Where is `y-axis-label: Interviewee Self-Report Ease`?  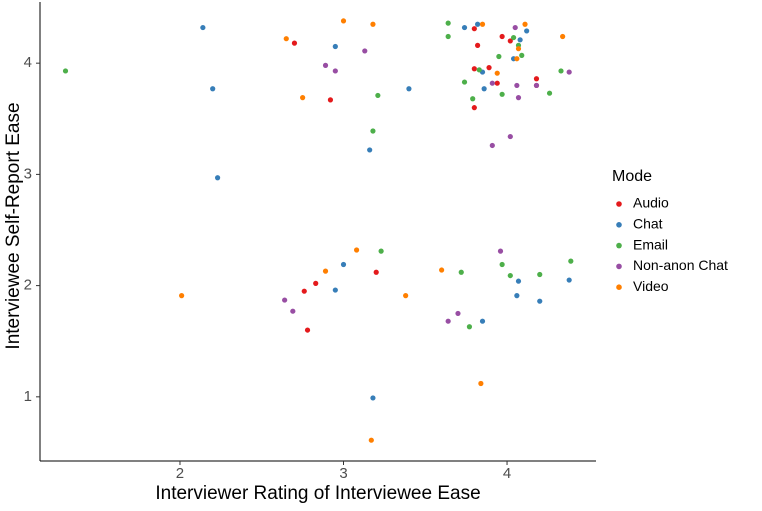
y-axis-label: Interviewee Self-Report Ease is located at coordinates (13, 225).